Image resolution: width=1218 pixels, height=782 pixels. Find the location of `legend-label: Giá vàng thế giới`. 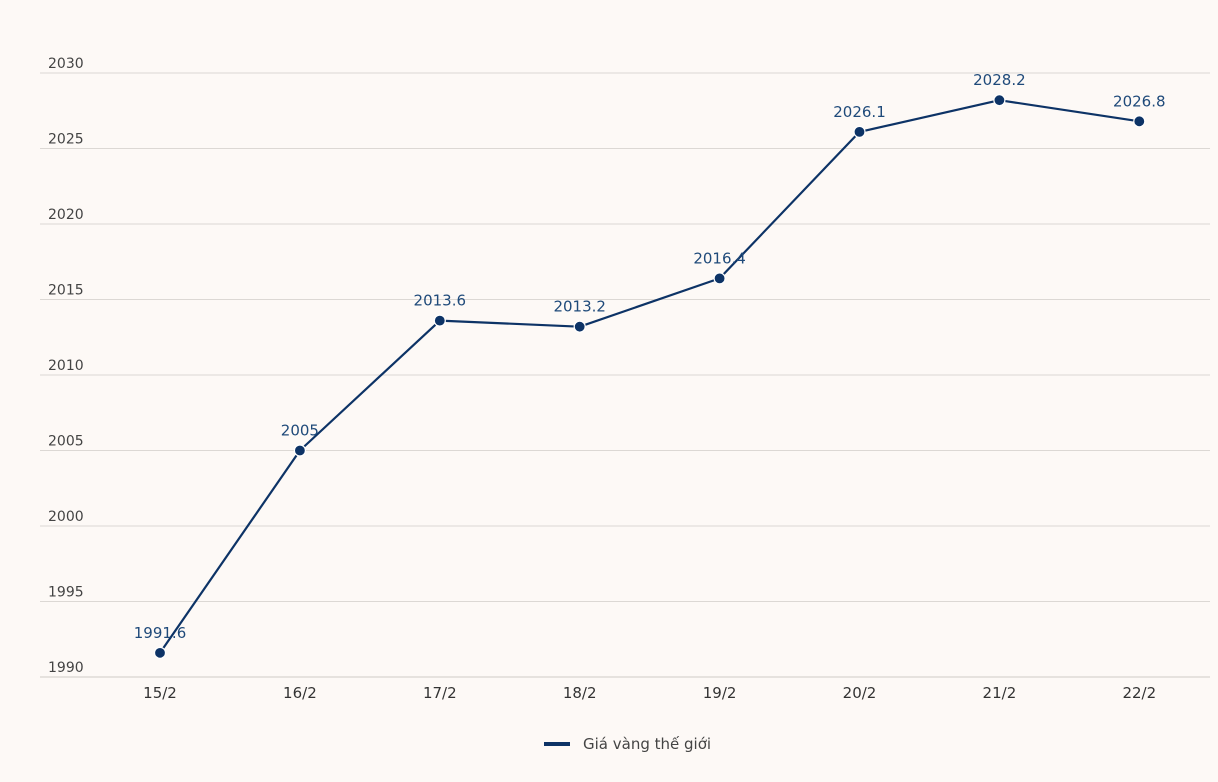

legend-label: Giá vàng thế giới is located at coordinates (647, 744).